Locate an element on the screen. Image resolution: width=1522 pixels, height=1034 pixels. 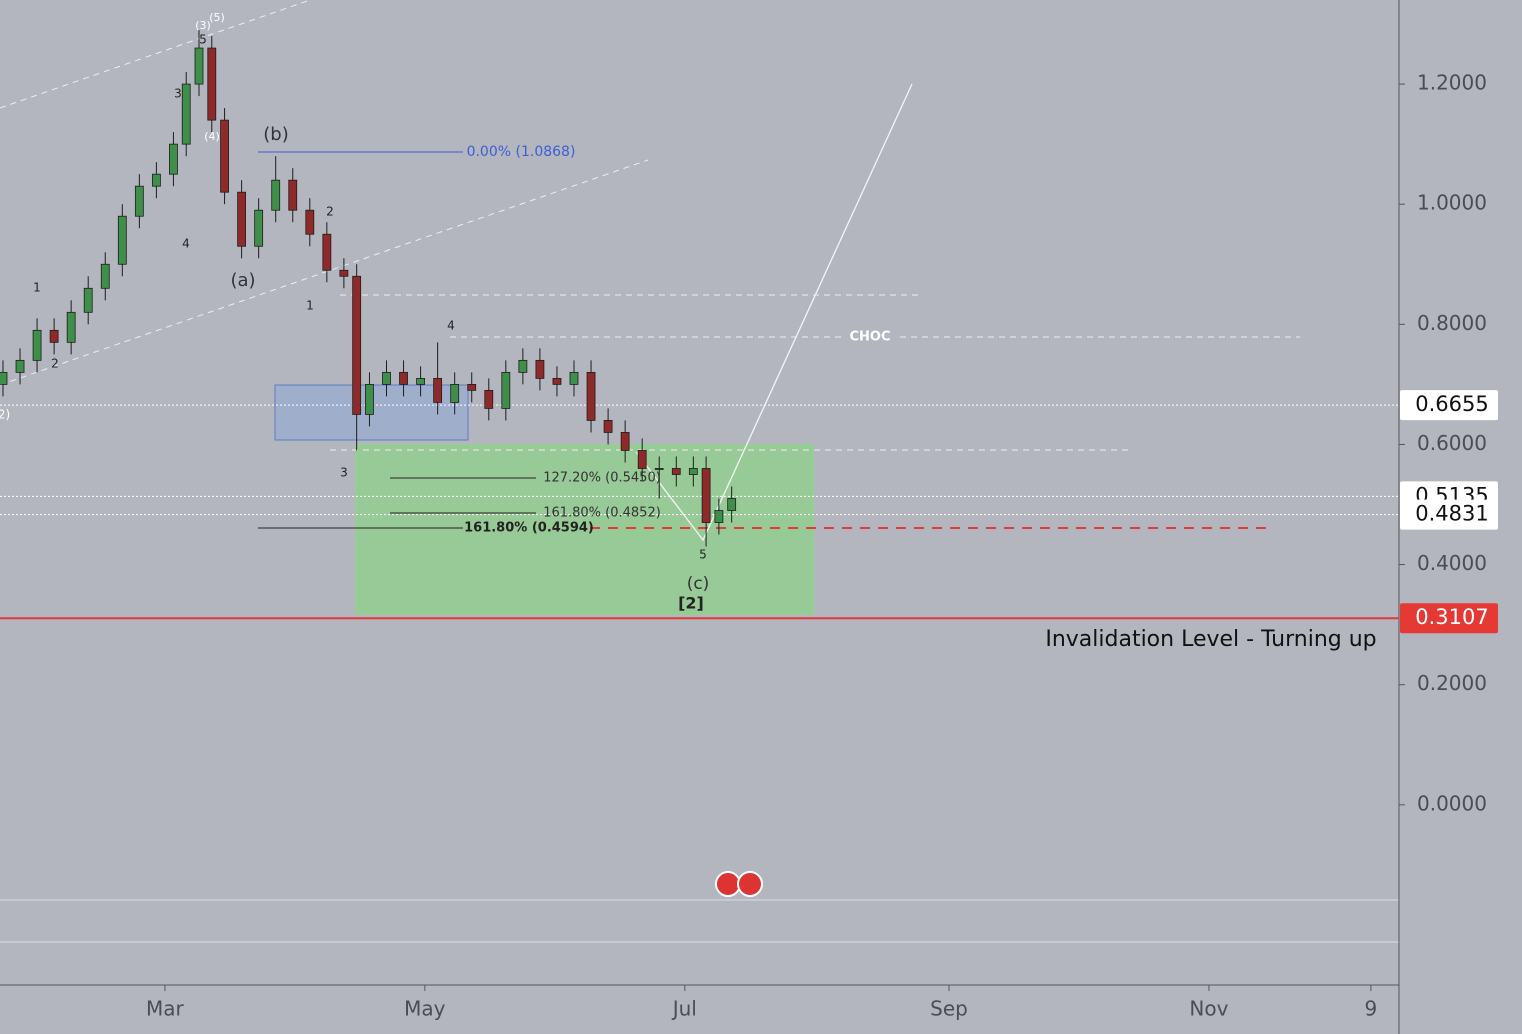
annotation: 127.20% (0.5450) is located at coordinates (602, 478).